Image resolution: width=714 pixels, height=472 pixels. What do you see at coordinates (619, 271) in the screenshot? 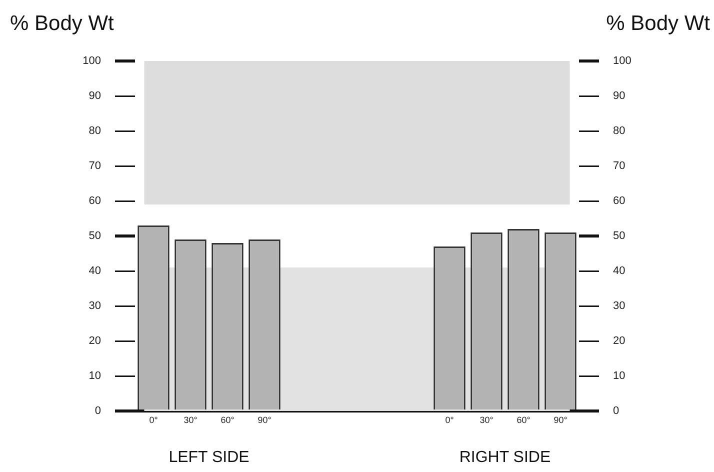
I see `y2-tick-label: 40` at bounding box center [619, 271].